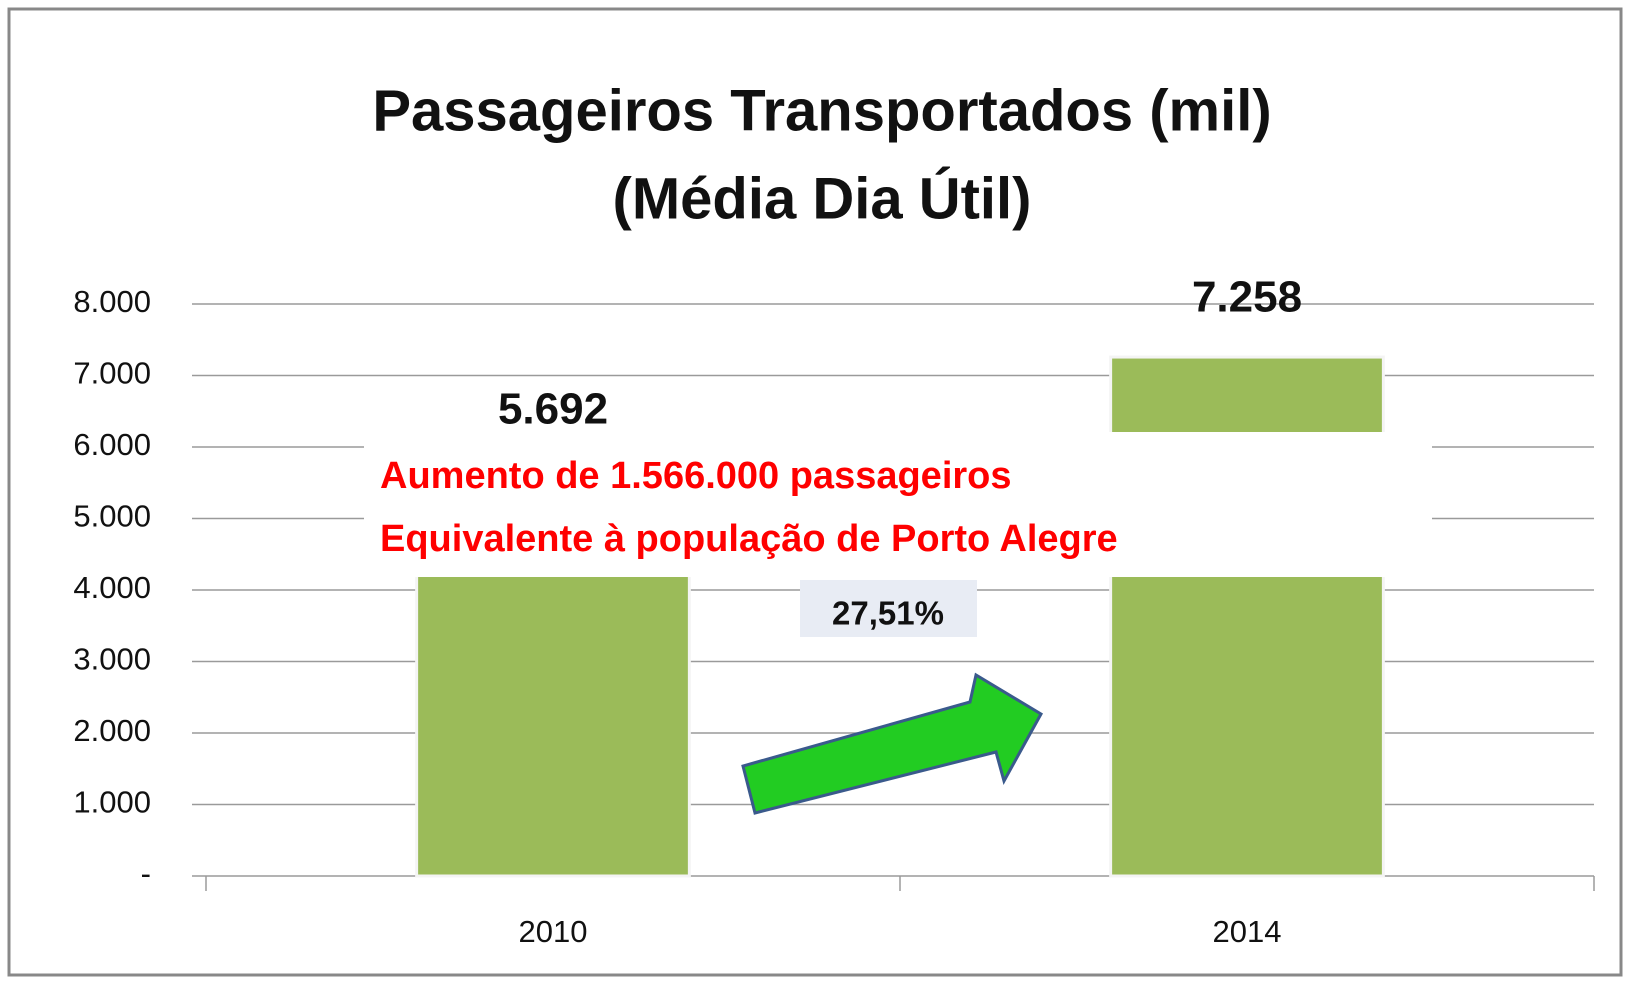  I want to click on annotation: Aumento de 1.566.000 passageiros, so click(696, 476).